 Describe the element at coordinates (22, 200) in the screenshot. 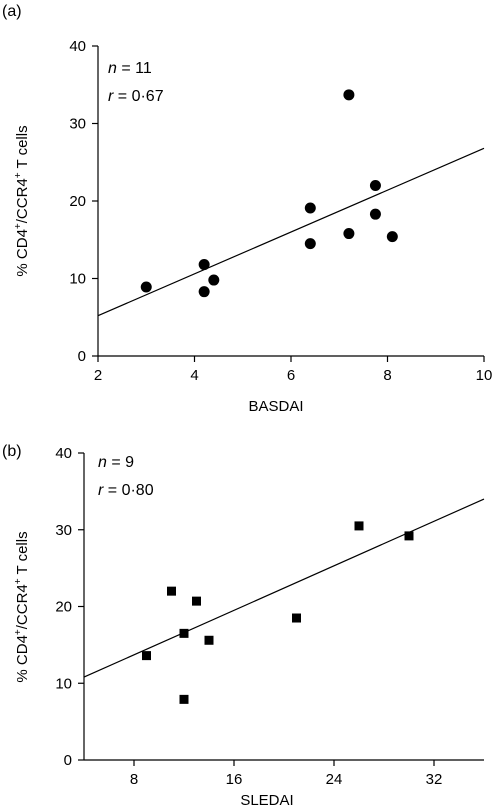

I see `y-axis-title-a: % CD4+/CCR4+ T cells` at that location.